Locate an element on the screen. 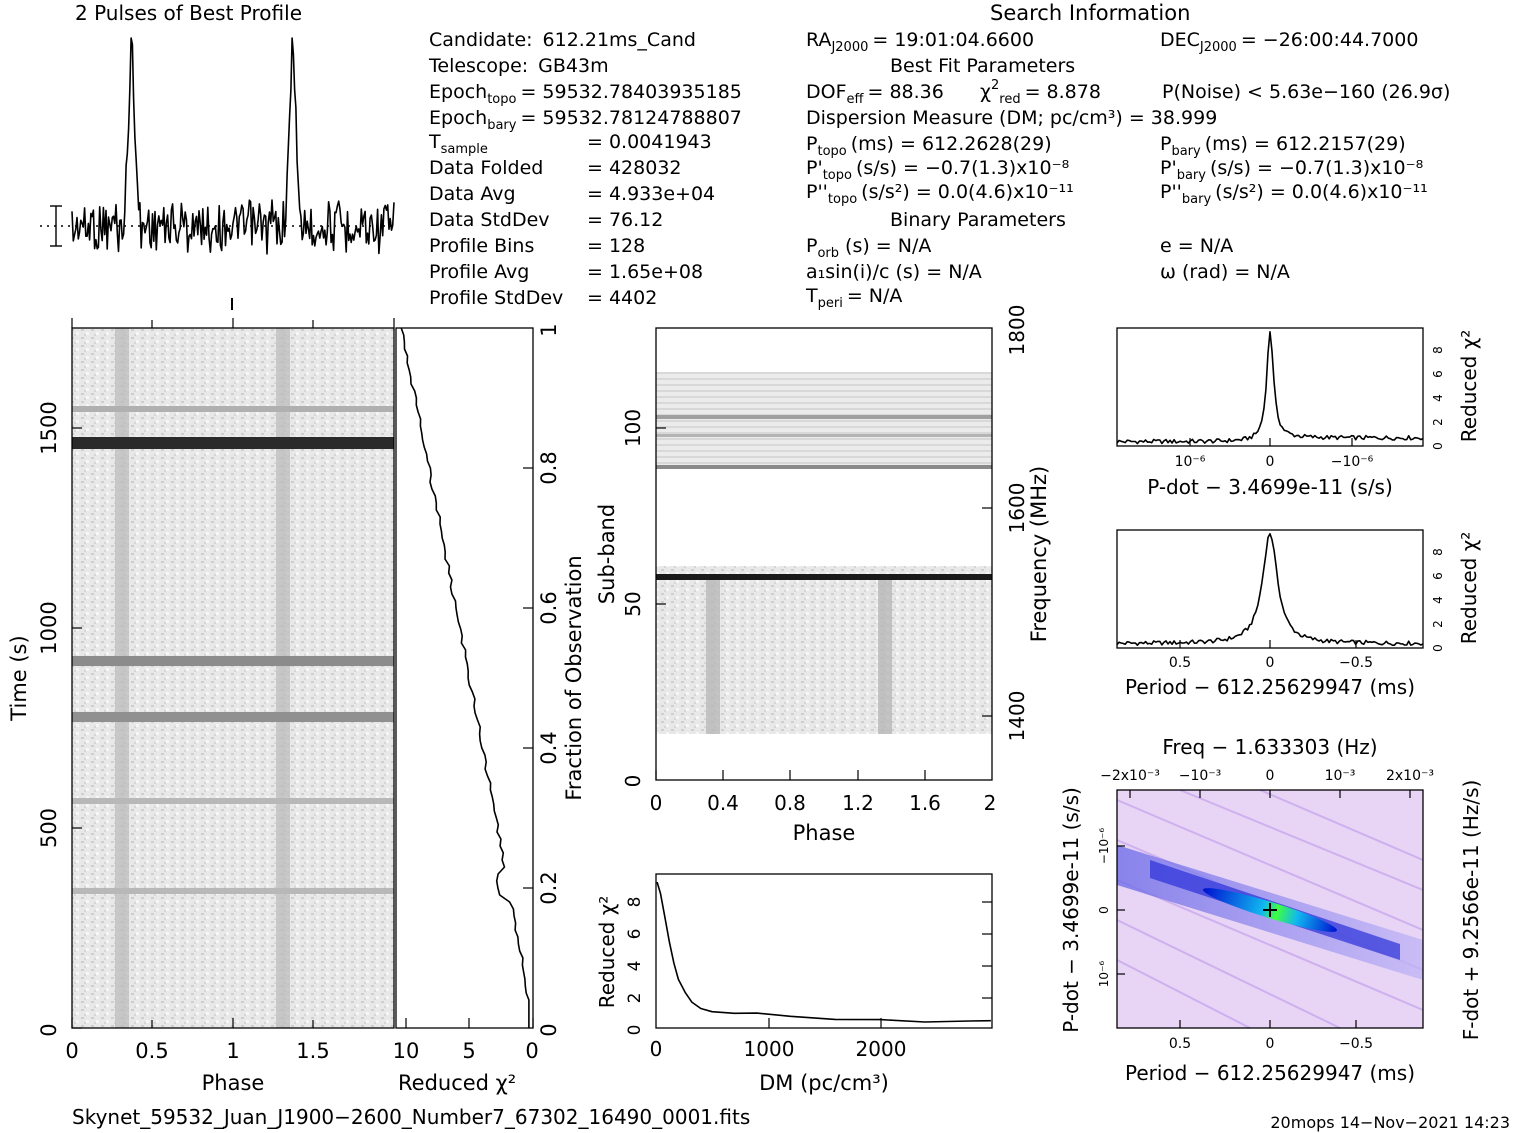  chi-time-ticks is located at coordinates (469, 747).